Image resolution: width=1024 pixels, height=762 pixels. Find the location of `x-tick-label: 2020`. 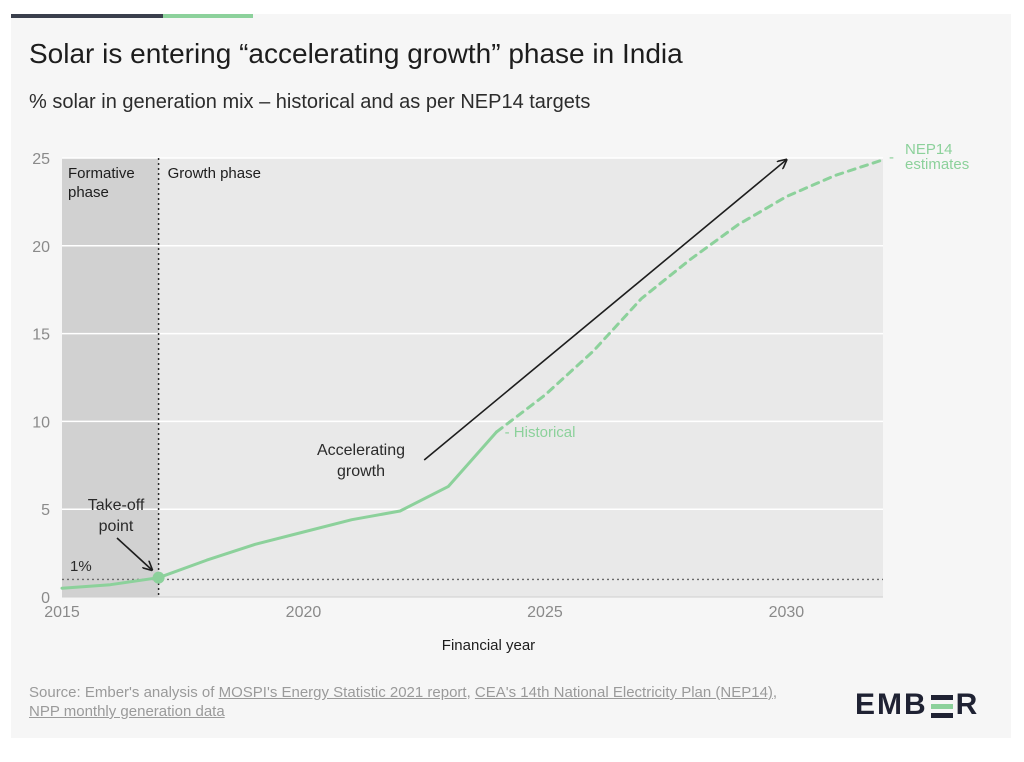

x-tick-label: 2020 is located at coordinates (304, 612).